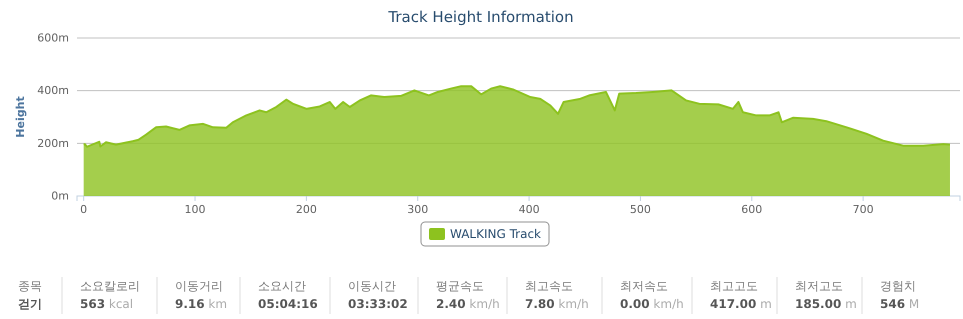 The height and width of the screenshot is (319, 963). Describe the element at coordinates (480, 17) in the screenshot. I see `chart-title: Track Height Information` at that location.